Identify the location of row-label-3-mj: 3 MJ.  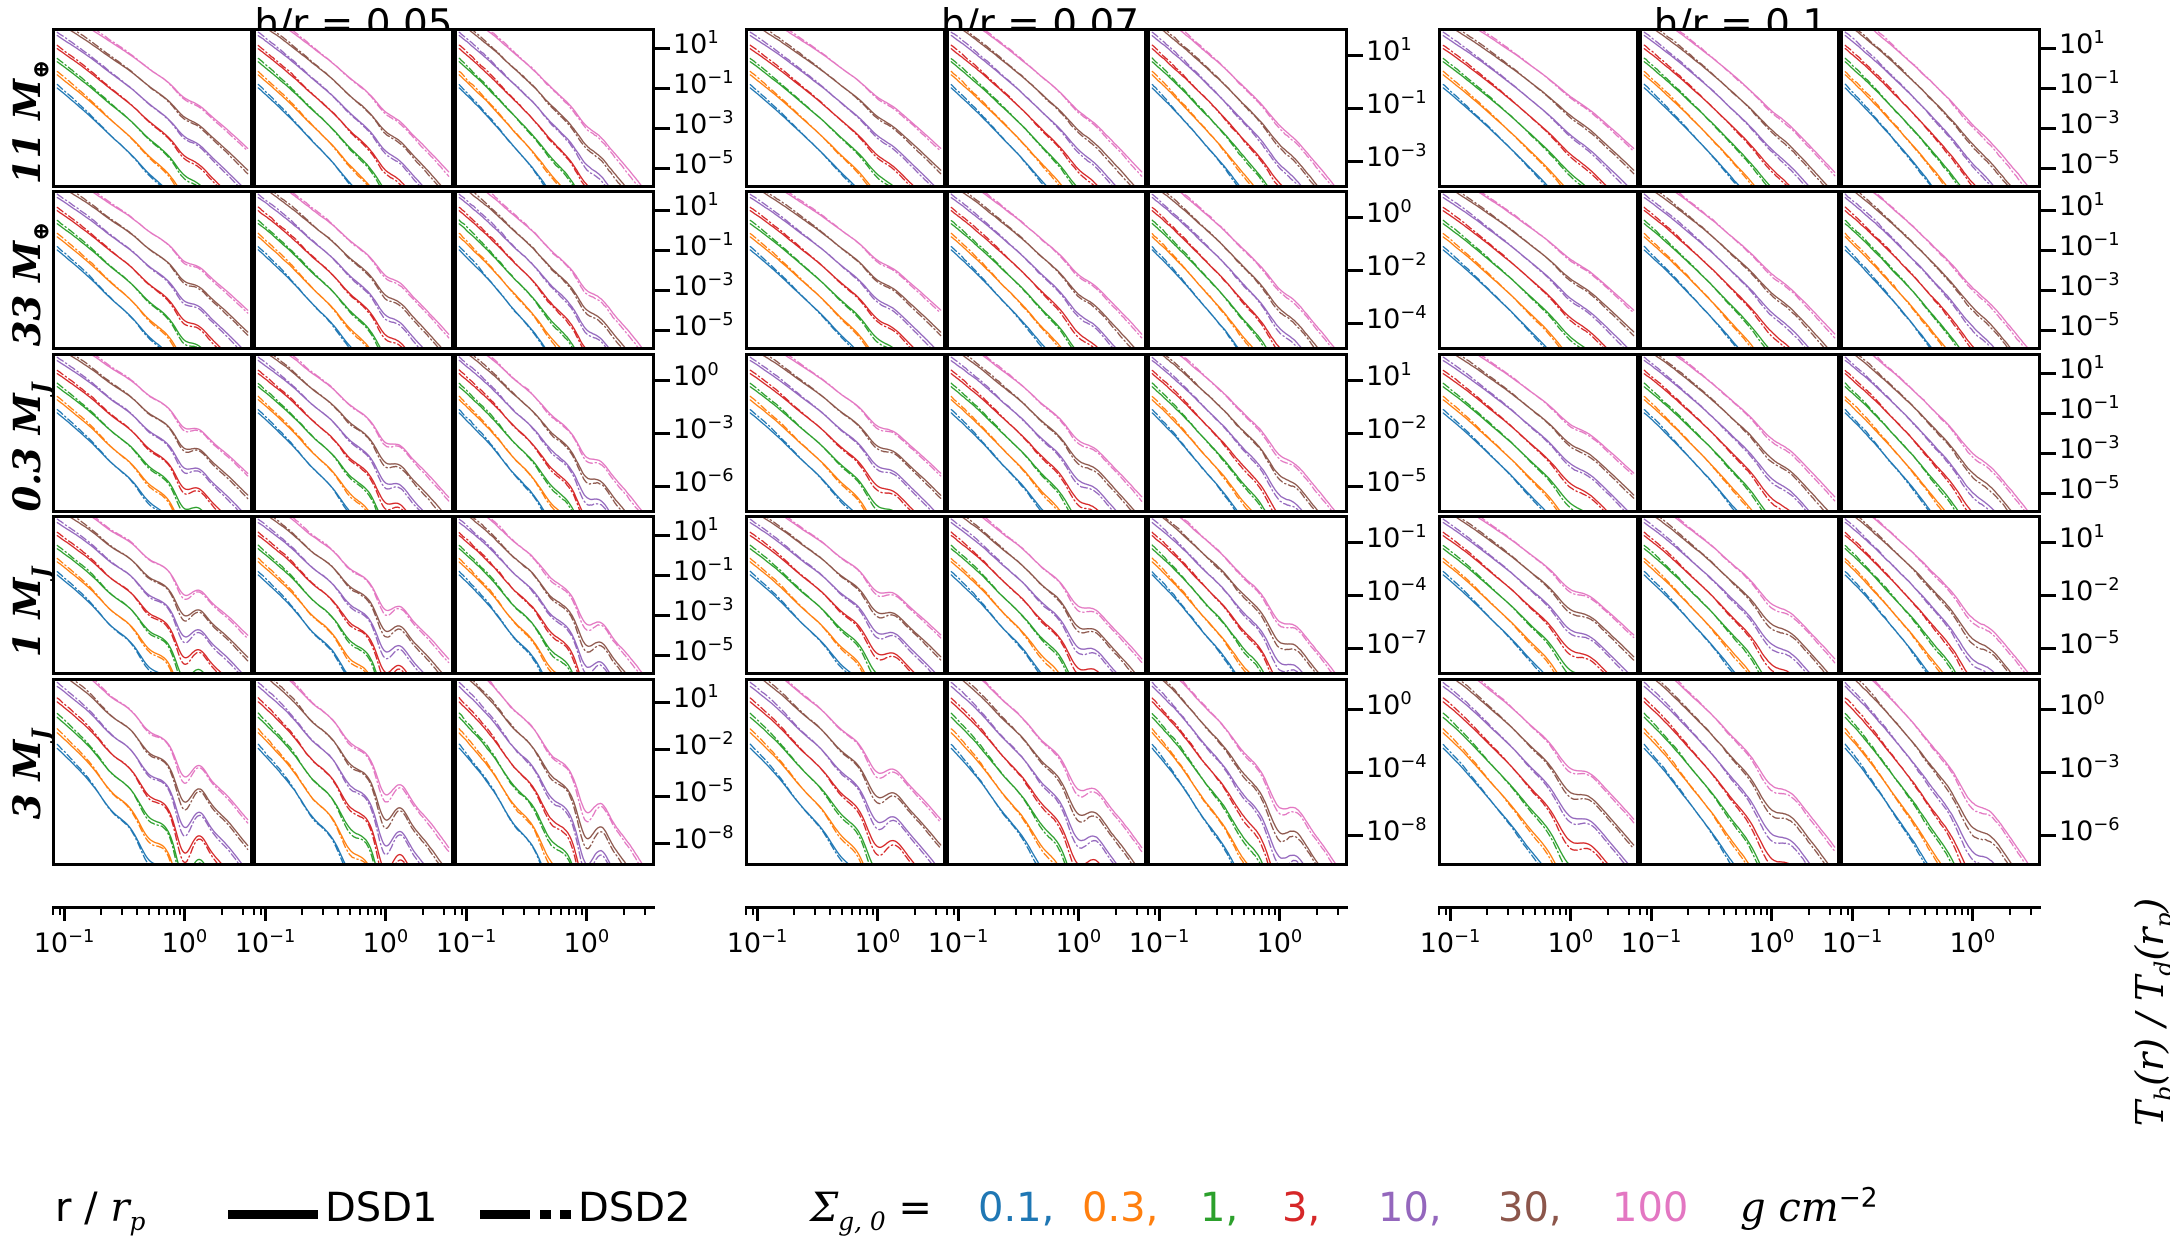
(30, 774).